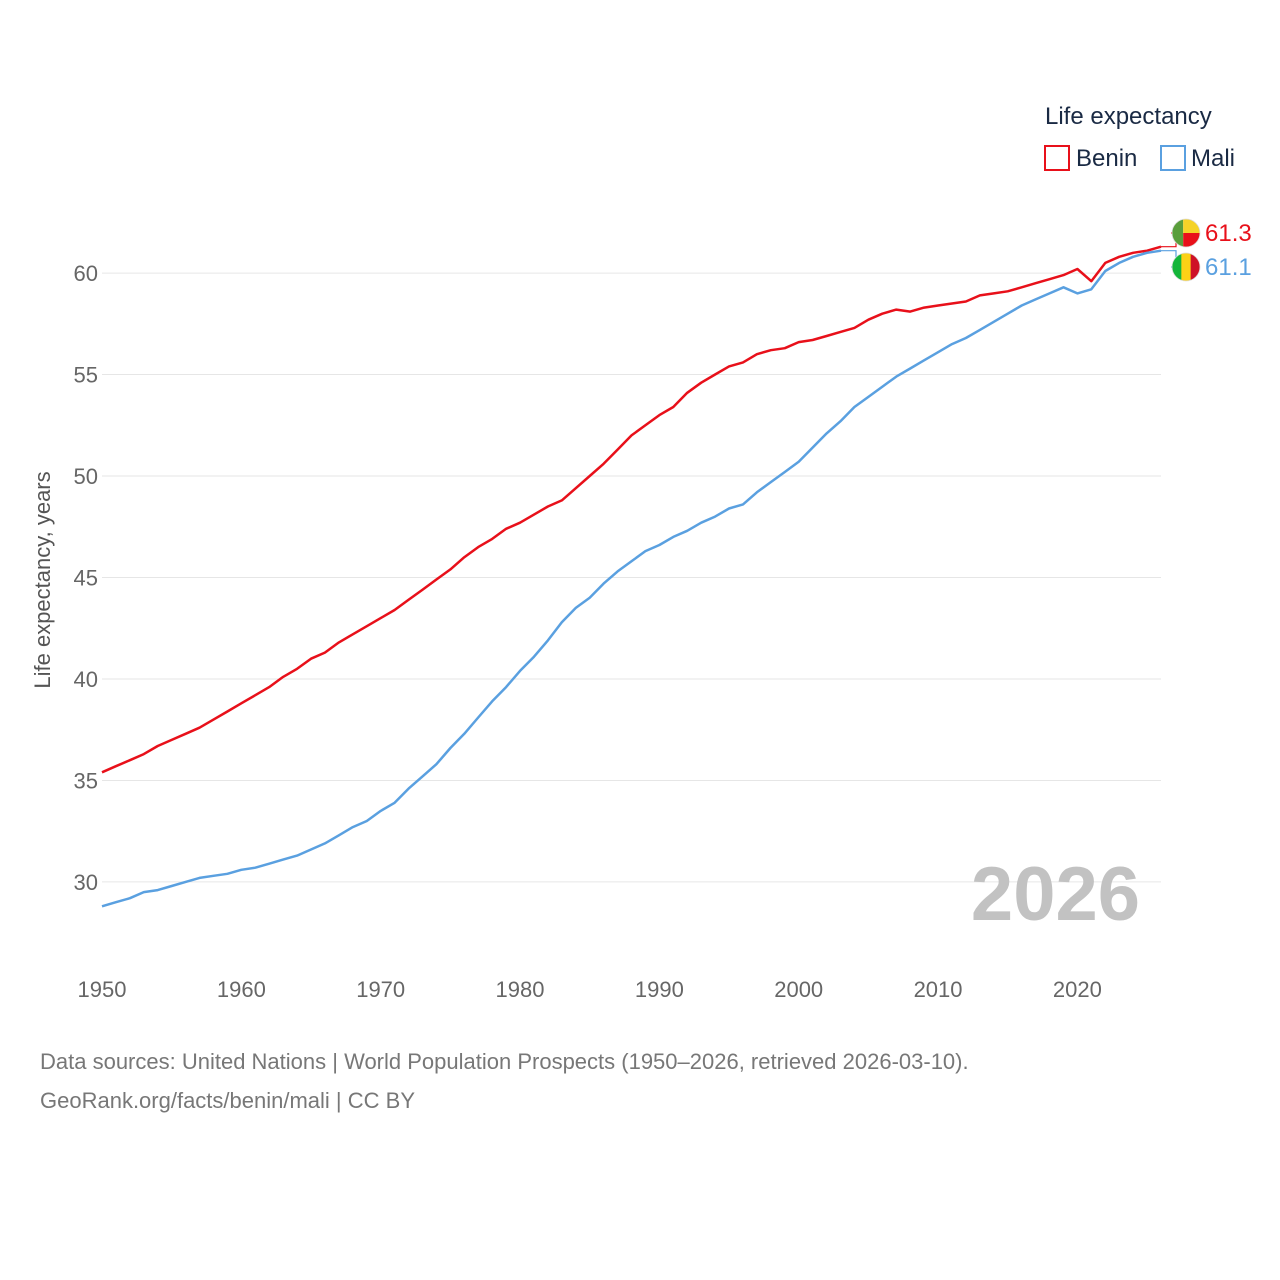 The height and width of the screenshot is (1280, 1280). I want to click on y-tick-label-30: 30, so click(86, 882).